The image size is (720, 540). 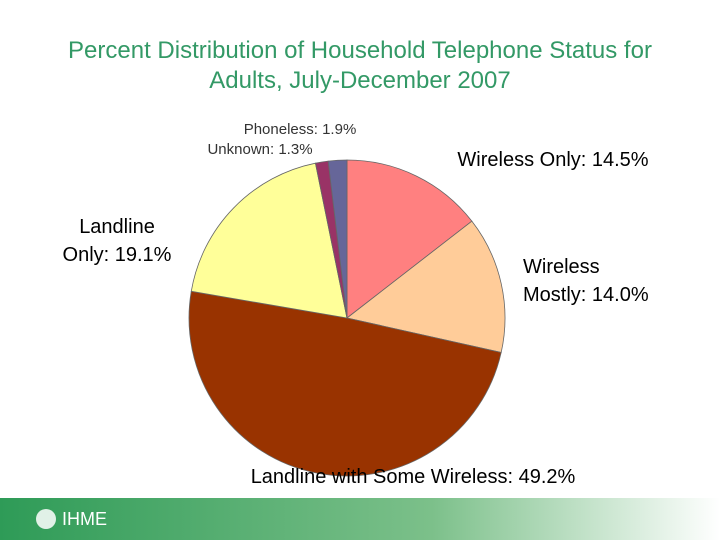 I want to click on footer-bar, so click(x=360, y=519).